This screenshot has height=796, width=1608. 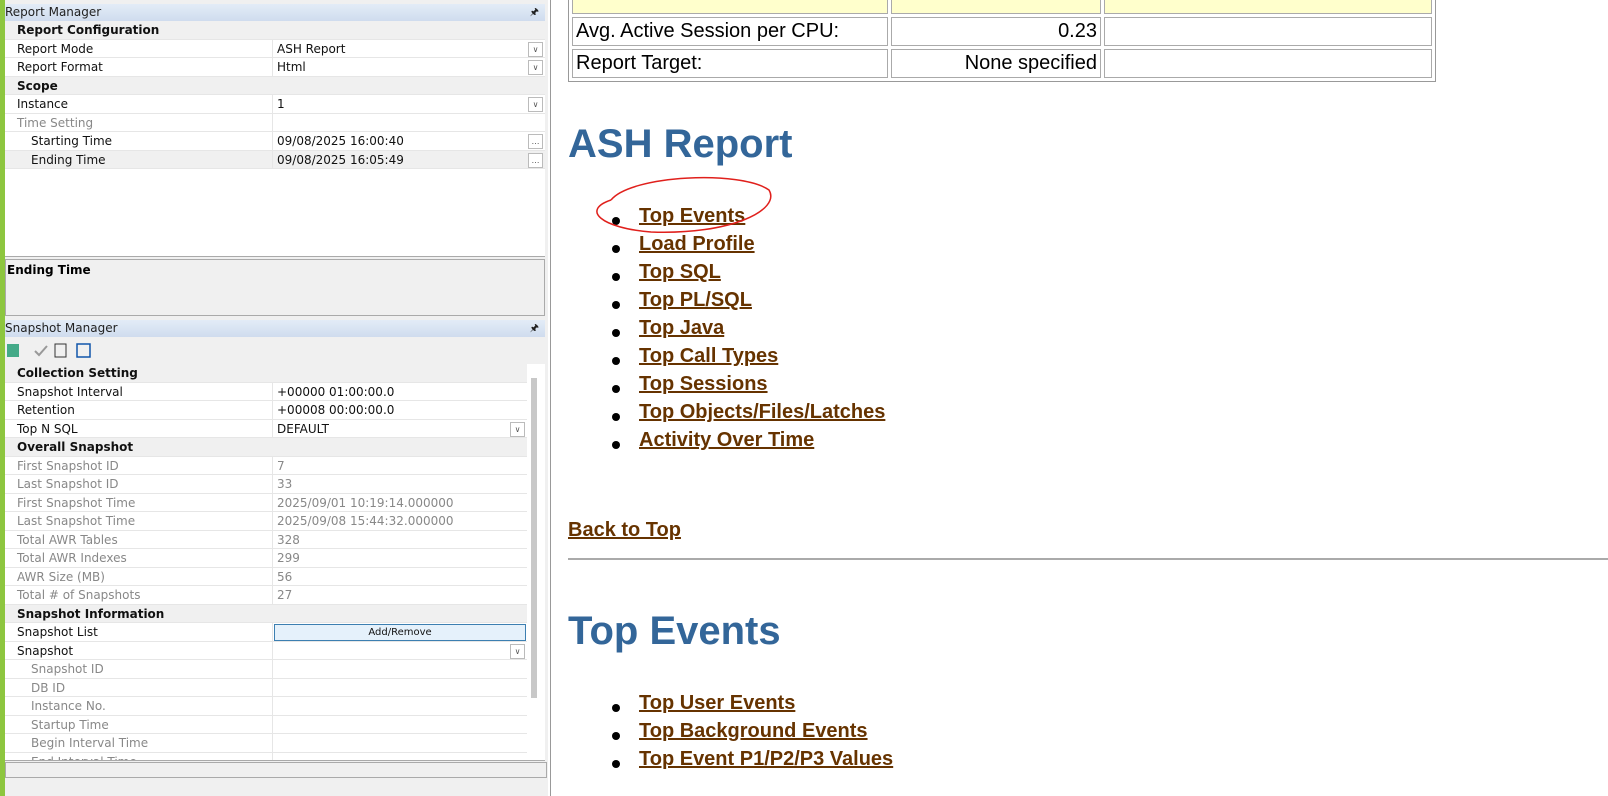 I want to click on link: Activity Over Time, so click(x=727, y=440).